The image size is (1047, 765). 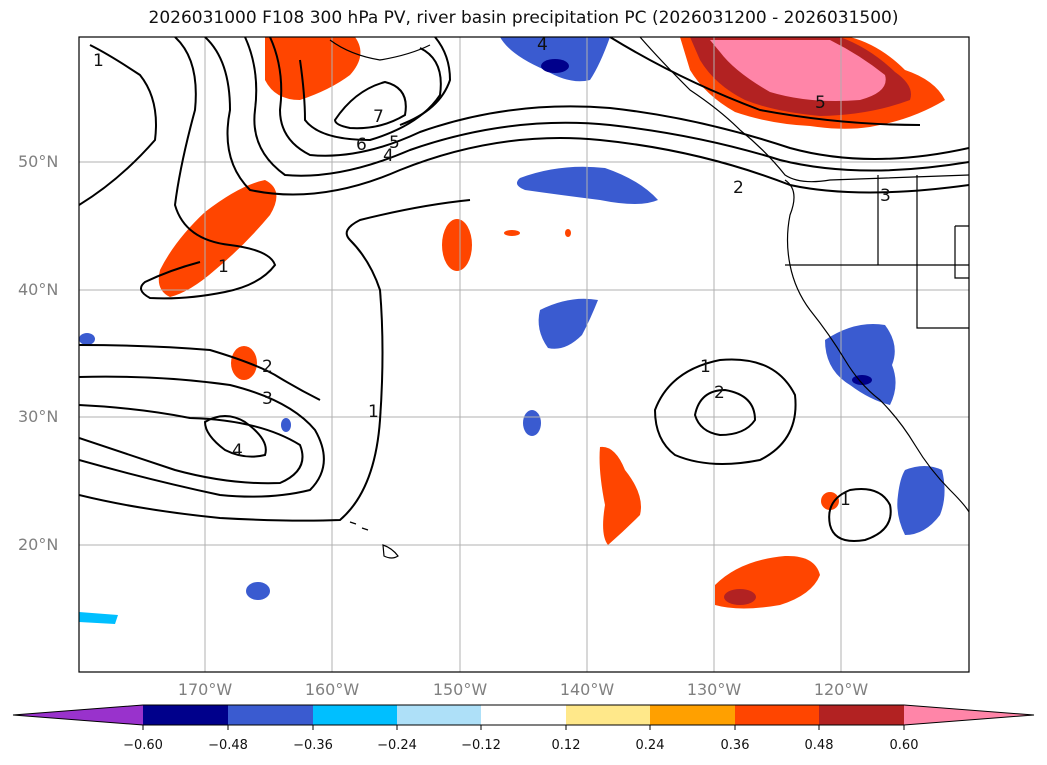 What do you see at coordinates (228, 745) in the screenshot?
I see `colorbar-tick: −0.48` at bounding box center [228, 745].